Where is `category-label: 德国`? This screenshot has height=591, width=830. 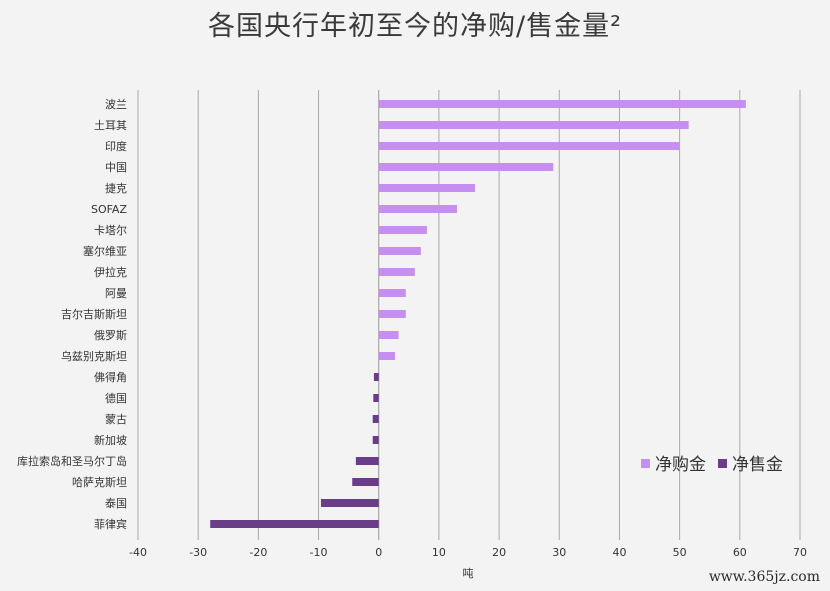
category-label: 德国 is located at coordinates (116, 398).